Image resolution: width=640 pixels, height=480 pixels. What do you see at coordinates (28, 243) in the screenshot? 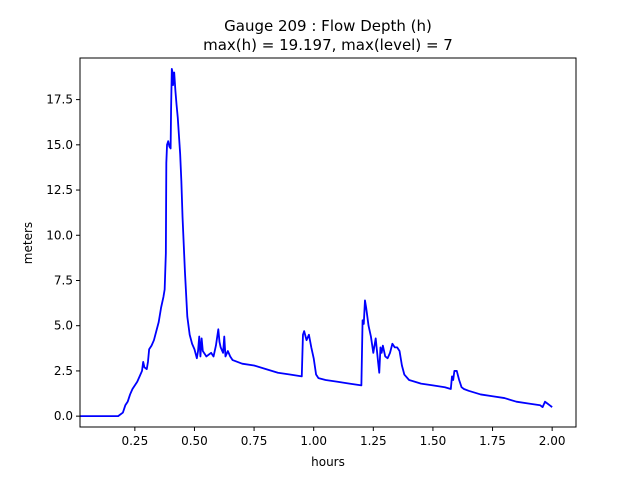
I see `y-axis-label: meters` at bounding box center [28, 243].